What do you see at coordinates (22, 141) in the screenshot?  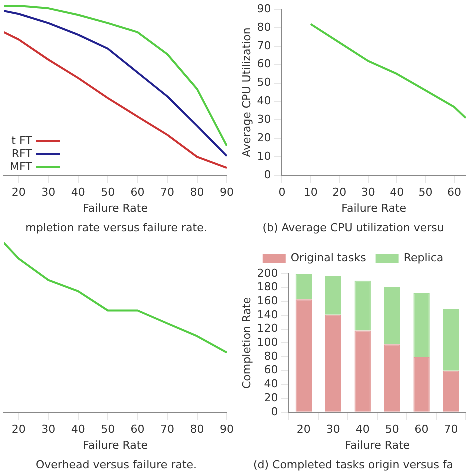 I see `legend-label: t FT` at bounding box center [22, 141].